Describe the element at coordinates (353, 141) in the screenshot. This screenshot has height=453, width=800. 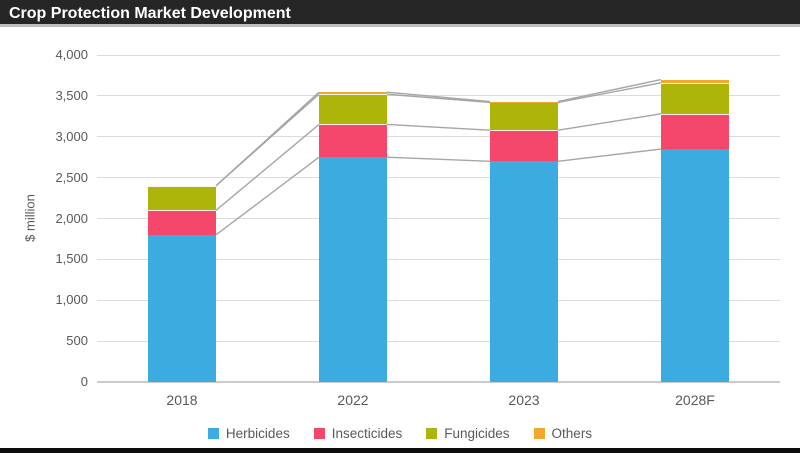
I see `bar-segment-insecticides-2022` at that location.